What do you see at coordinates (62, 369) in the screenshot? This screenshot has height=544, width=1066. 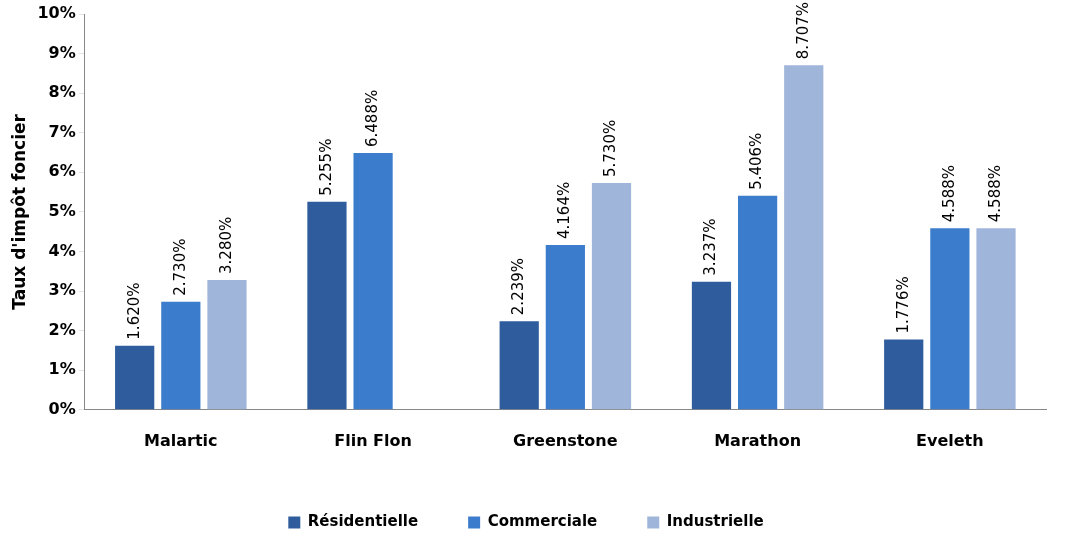 I see `y-tick-label: 1%` at bounding box center [62, 369].